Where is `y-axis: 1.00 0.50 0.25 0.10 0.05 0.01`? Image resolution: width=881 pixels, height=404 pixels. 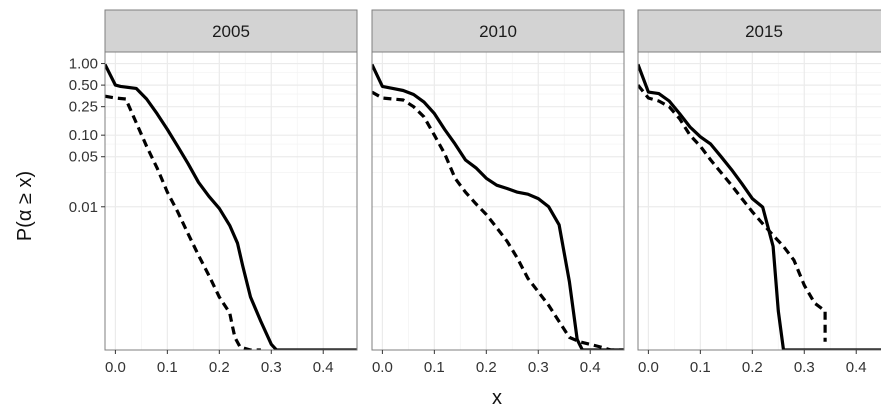 y-axis: 1.00 0.50 0.25 0.10 0.05 0.01 is located at coordinates (87, 136).